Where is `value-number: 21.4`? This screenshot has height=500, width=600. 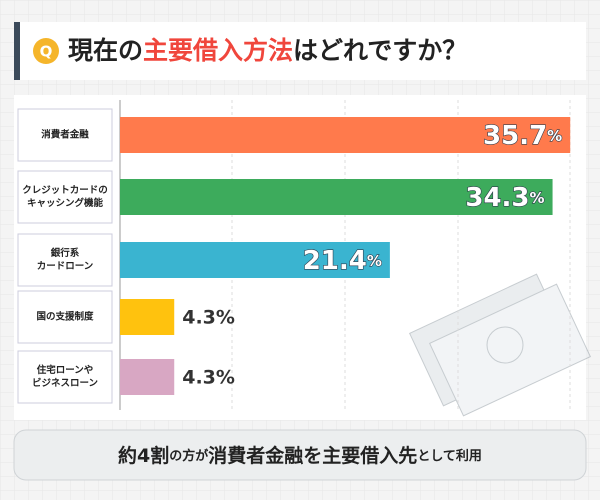 value-number: 21.4 is located at coordinates (335, 261).